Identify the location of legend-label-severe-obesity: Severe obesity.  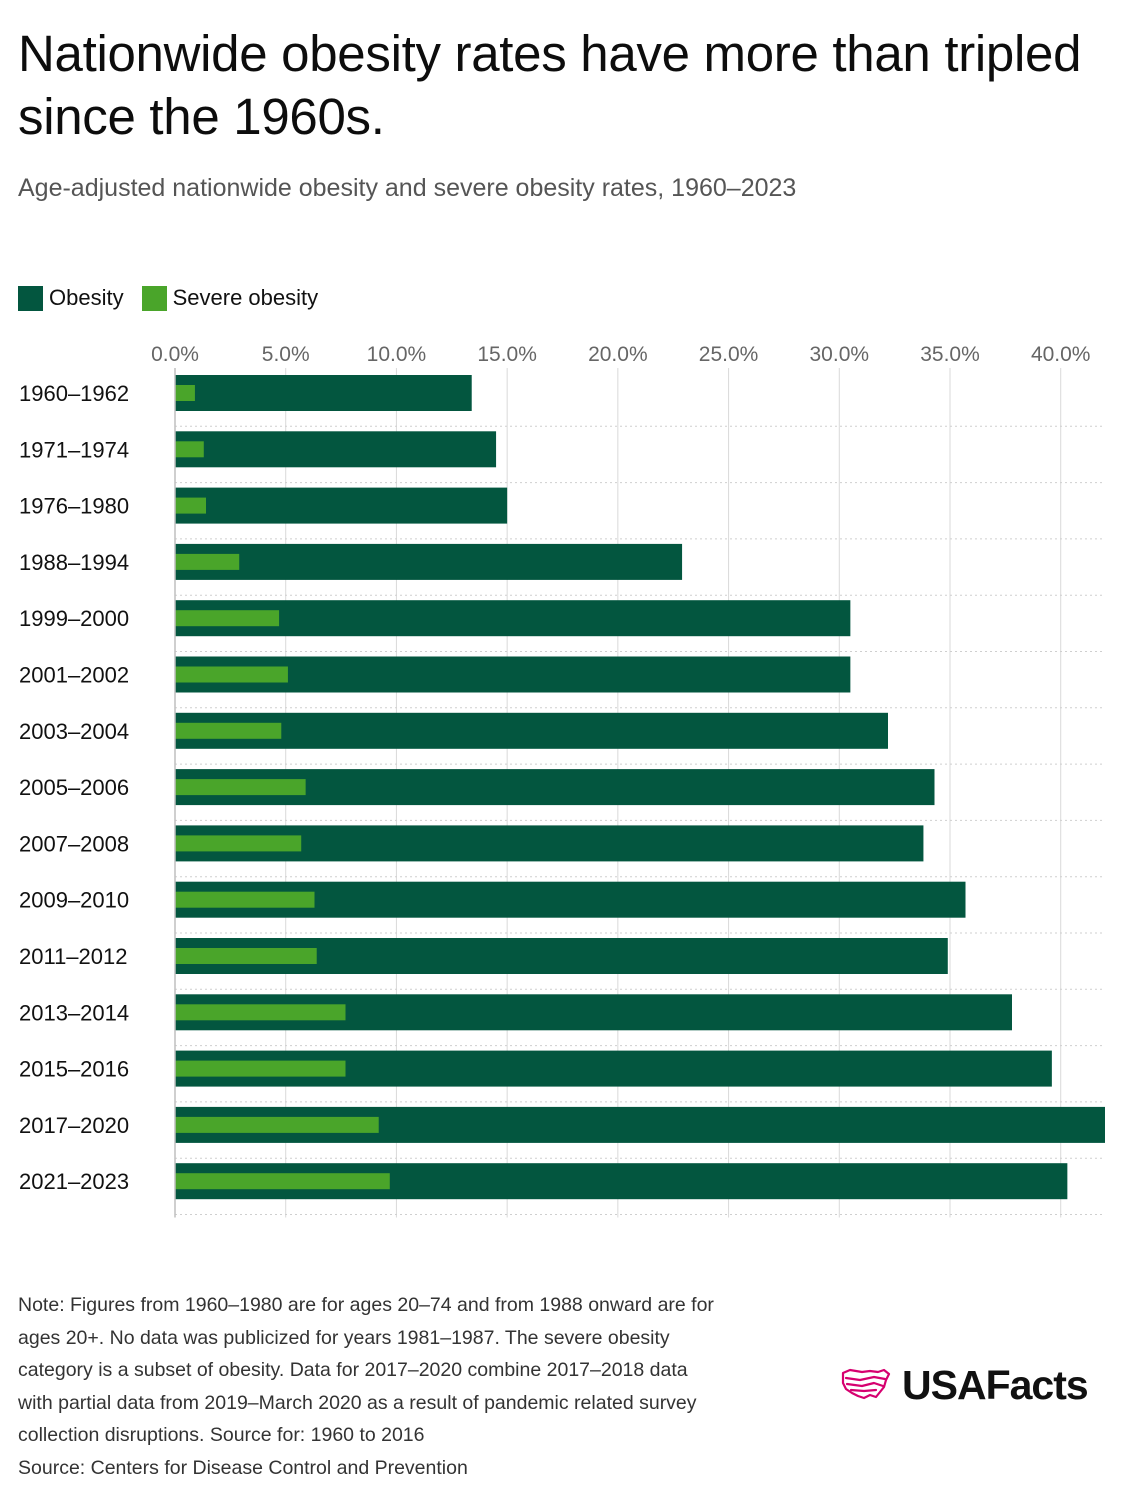
(245, 297).